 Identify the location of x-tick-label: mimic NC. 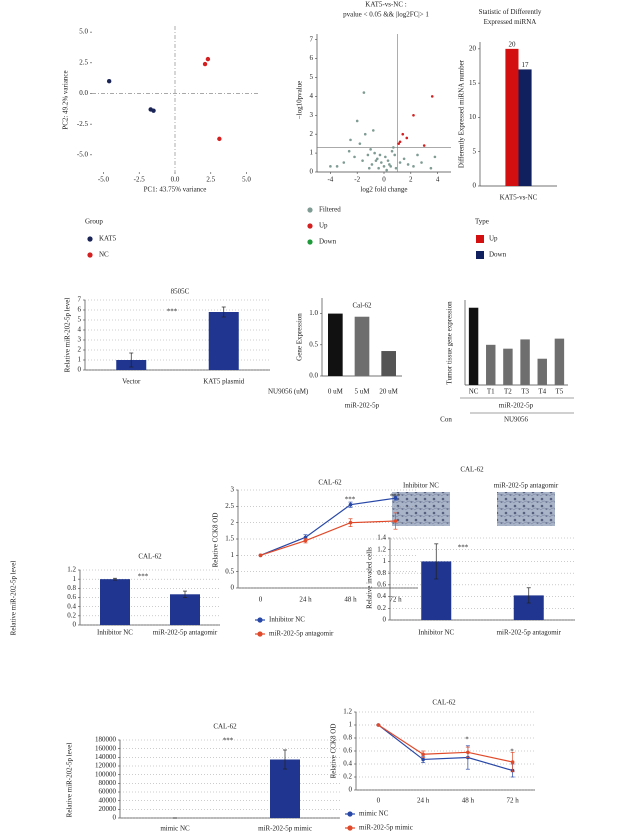
(175, 829).